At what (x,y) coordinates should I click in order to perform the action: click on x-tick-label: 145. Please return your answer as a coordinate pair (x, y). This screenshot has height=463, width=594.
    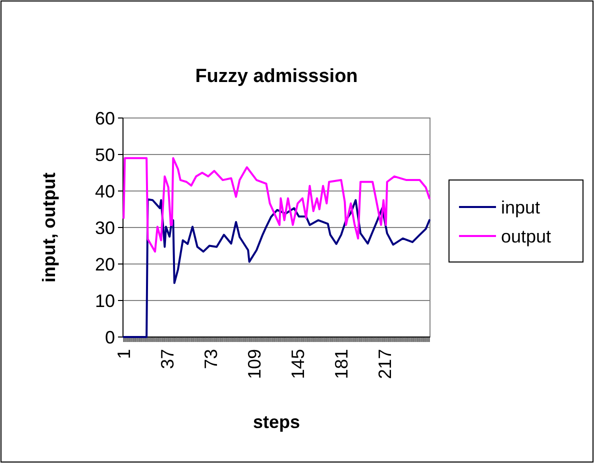
    Looking at the image, I should click on (298, 364).